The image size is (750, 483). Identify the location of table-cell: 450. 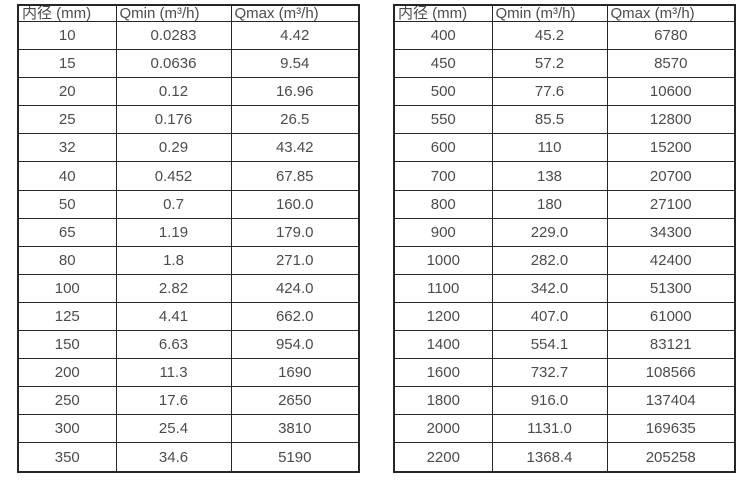
(443, 64).